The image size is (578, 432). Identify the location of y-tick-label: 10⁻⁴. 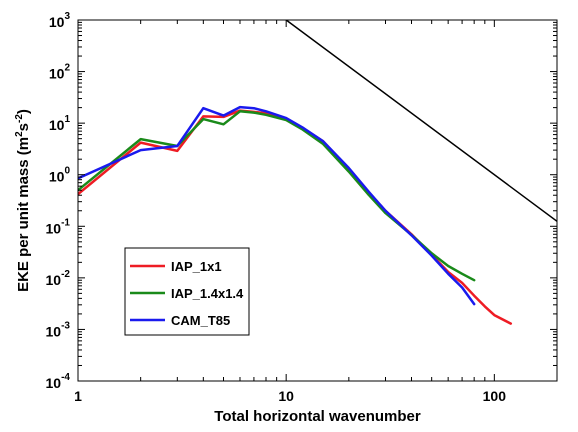
(58, 381).